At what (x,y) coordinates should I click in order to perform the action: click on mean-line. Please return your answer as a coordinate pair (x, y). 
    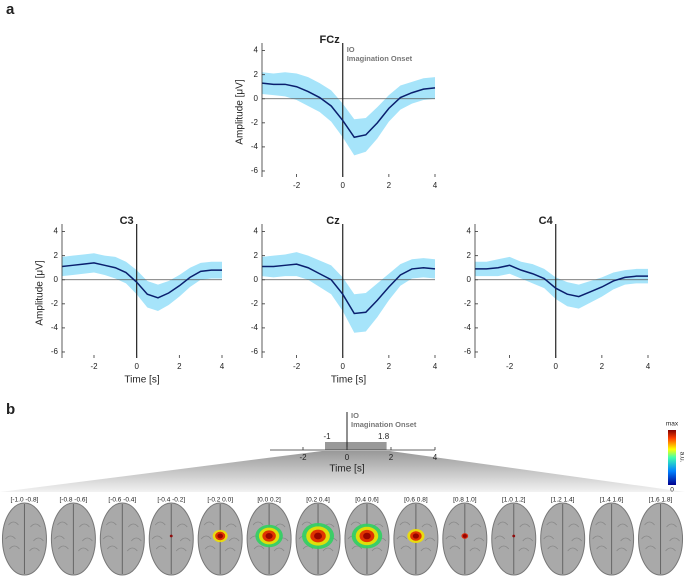
    Looking at the image, I should click on (561, 281).